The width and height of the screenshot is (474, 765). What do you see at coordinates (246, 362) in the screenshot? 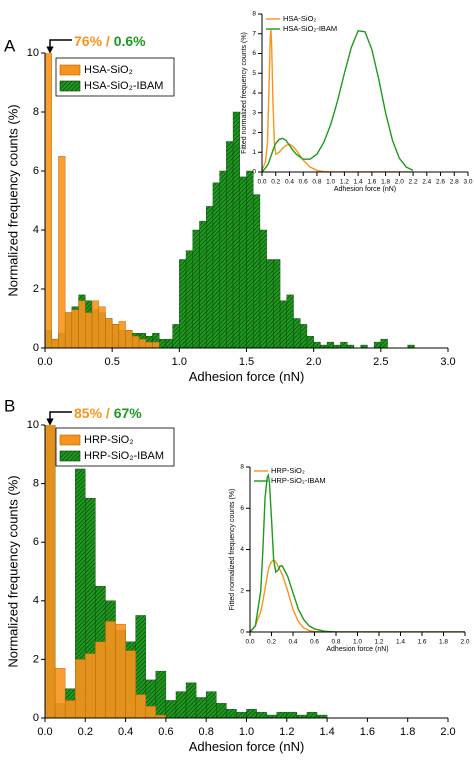
I see `x-tick-label: 1.5` at bounding box center [246, 362].